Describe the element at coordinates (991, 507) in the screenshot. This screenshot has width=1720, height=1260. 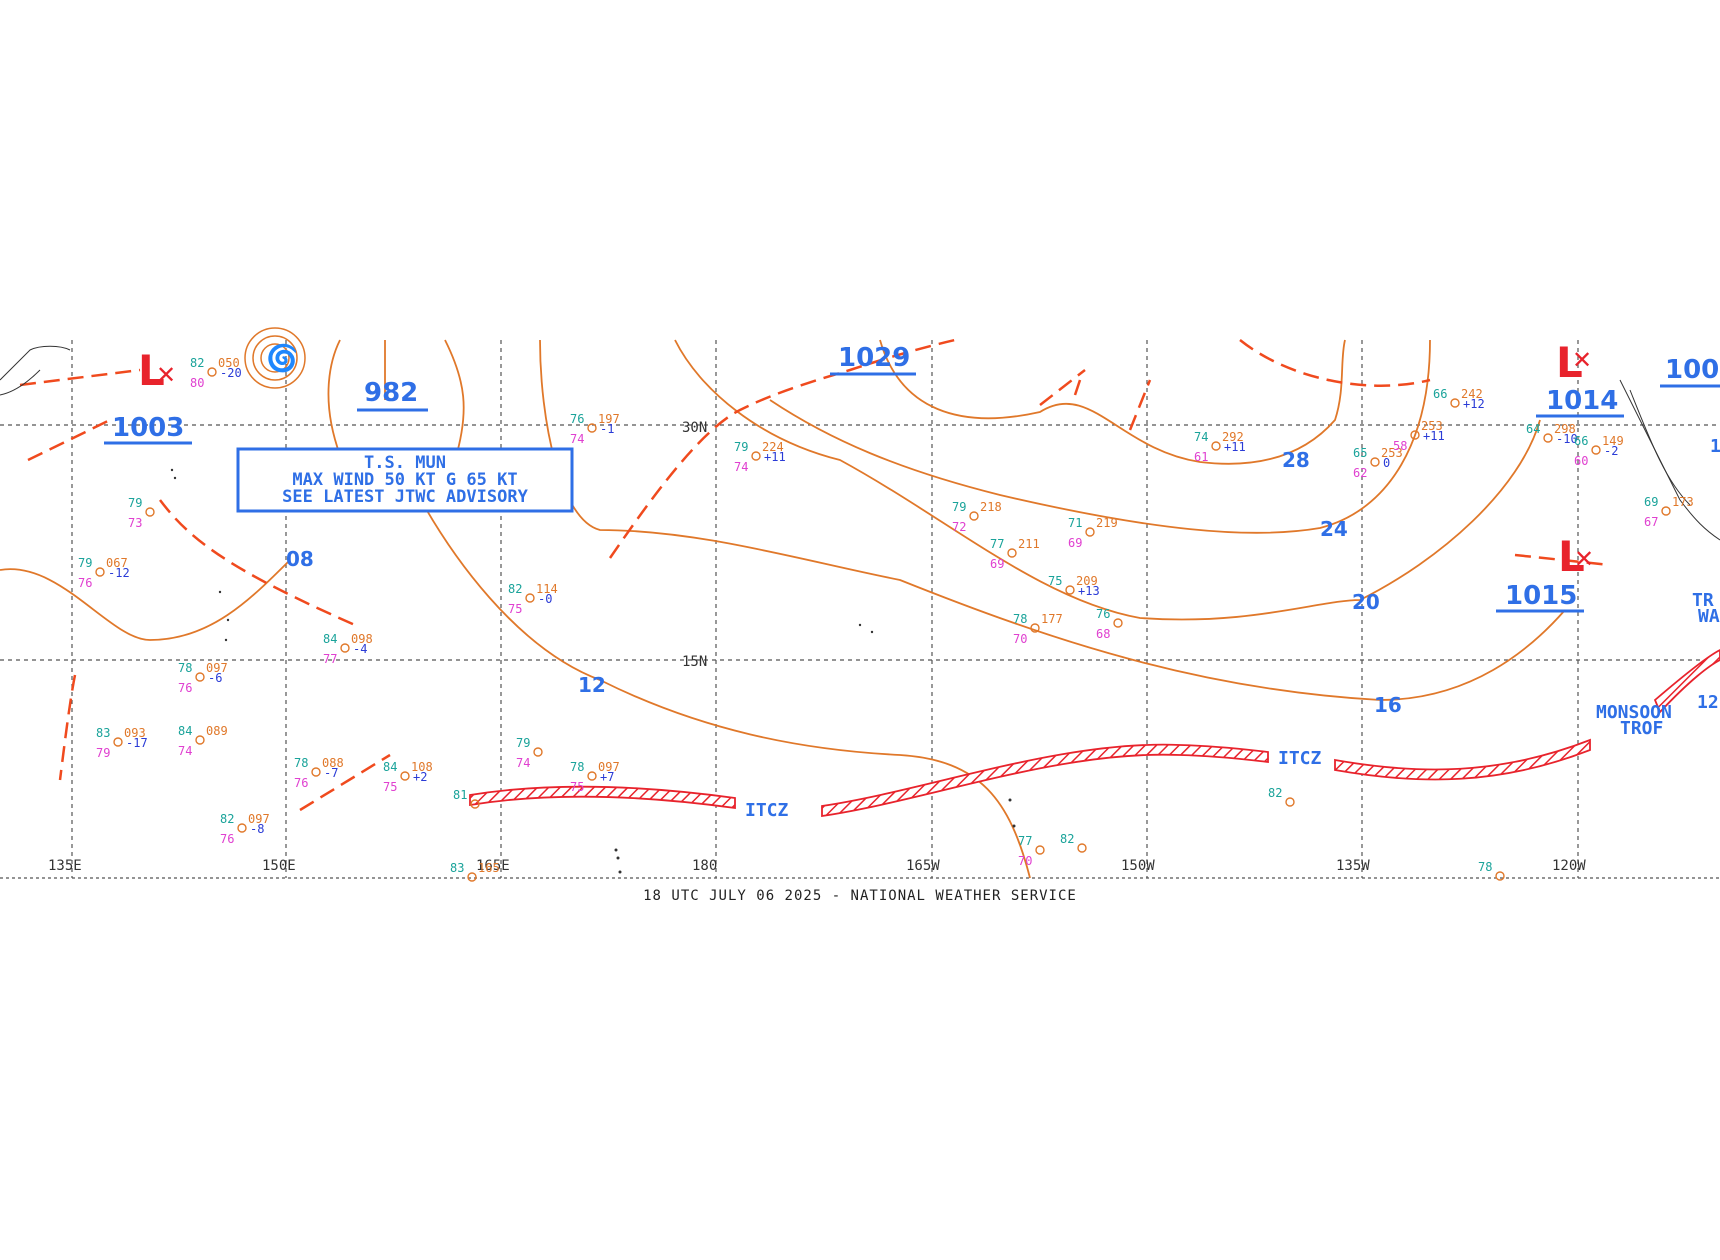
I see `station-pressure: 218` at that location.